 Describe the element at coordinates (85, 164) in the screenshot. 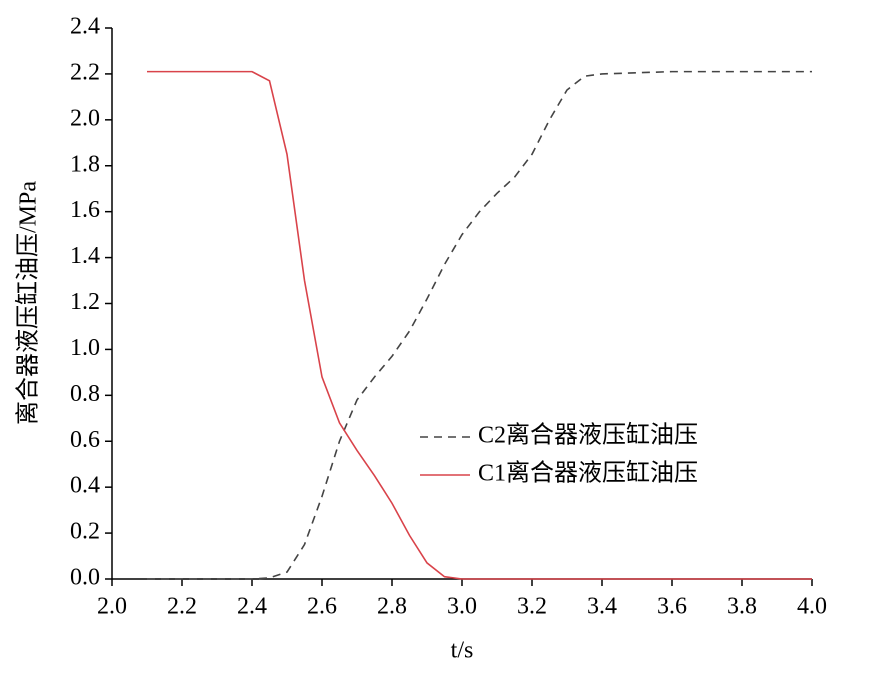

I see `y-tick-label: 1.8` at that location.